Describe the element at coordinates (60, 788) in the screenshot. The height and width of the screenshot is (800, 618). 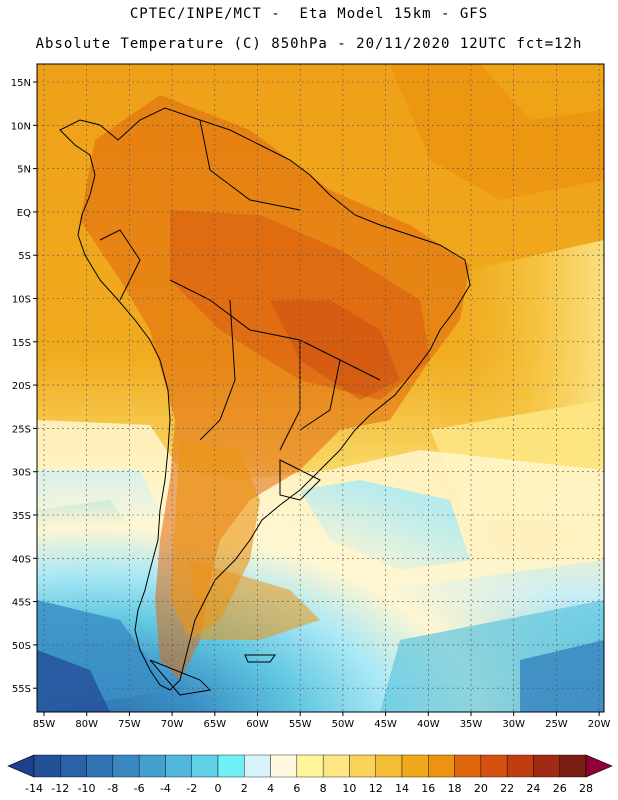
I see `colorbar-label: -12` at that location.